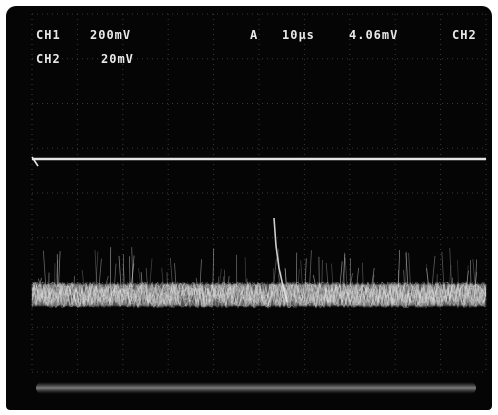  Describe the element at coordinates (298, 35) in the screenshot. I see `timebase: 10µs` at that location.